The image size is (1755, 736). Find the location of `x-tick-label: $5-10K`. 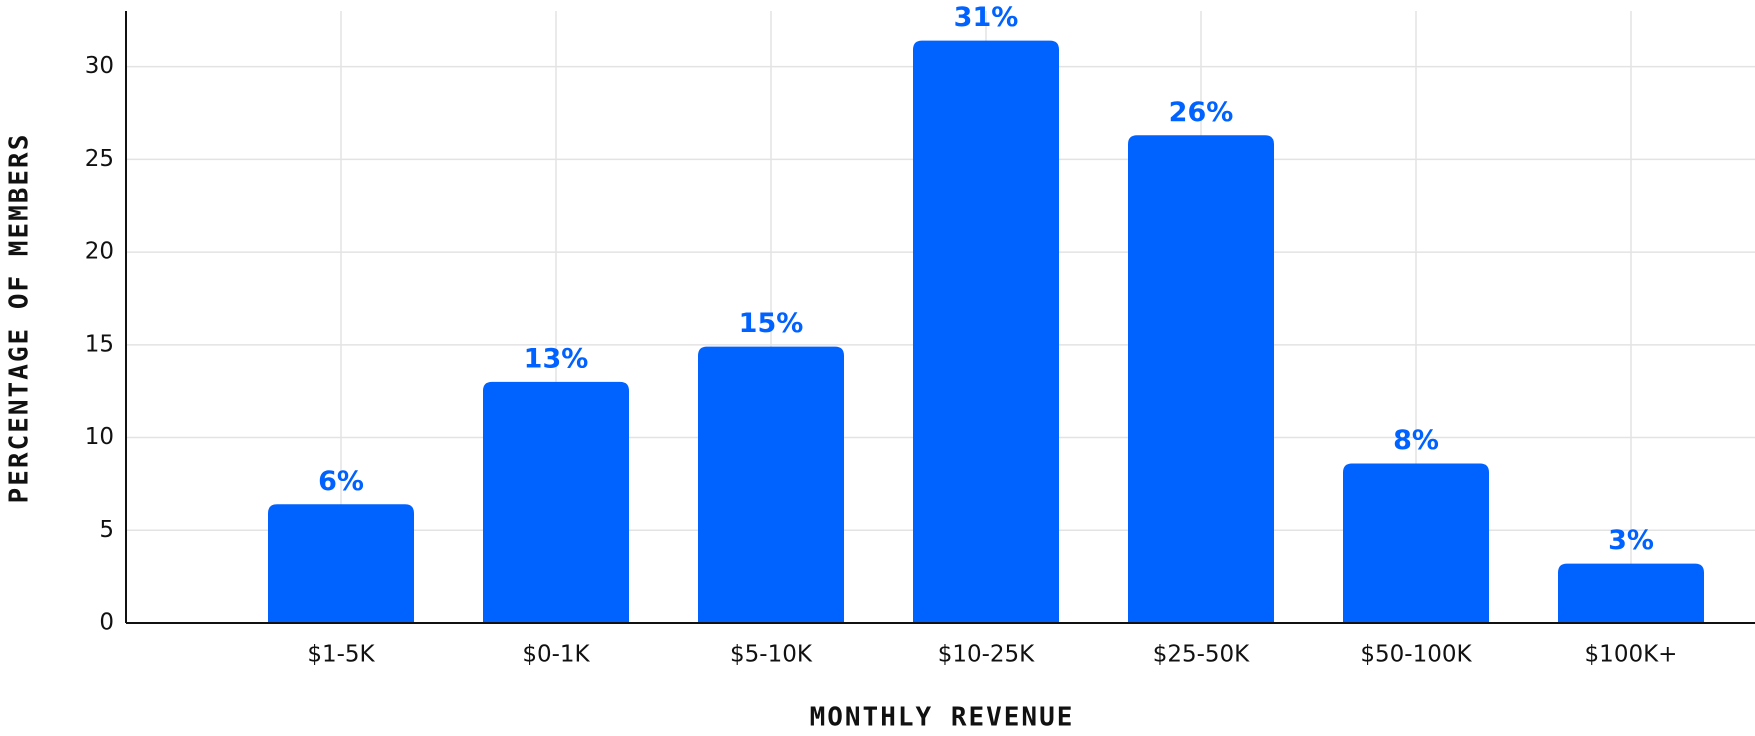

x-tick-label: $5-10K is located at coordinates (771, 655).